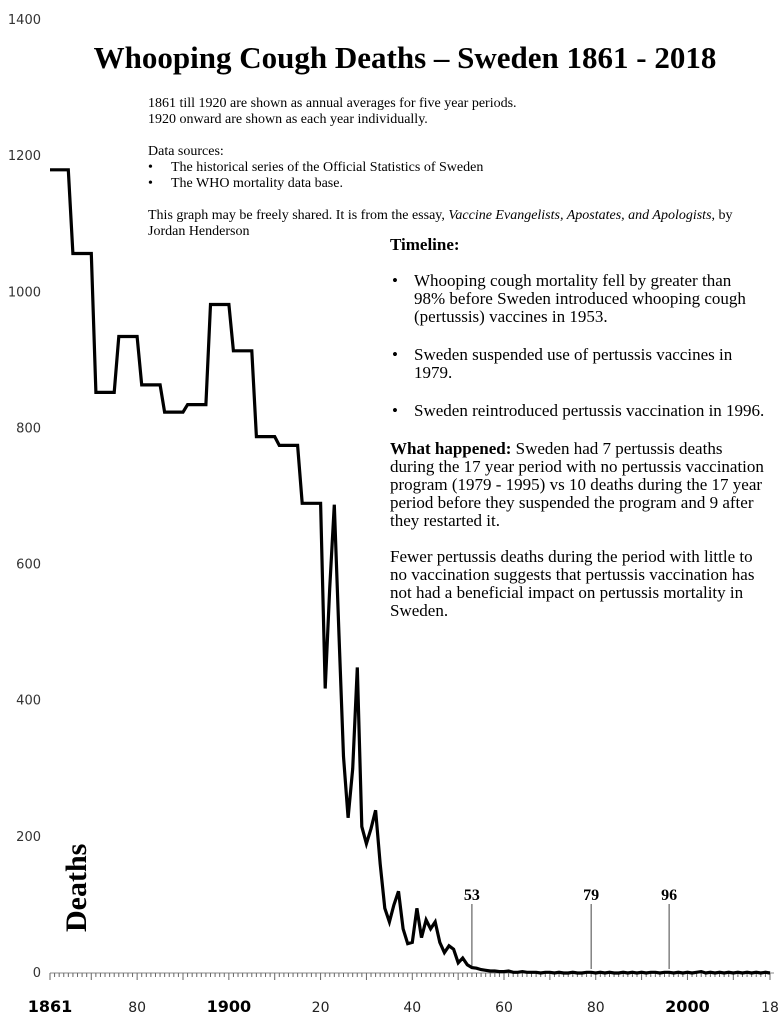  Describe the element at coordinates (669, 895) in the screenshot. I see `marker-label: 96` at that location.